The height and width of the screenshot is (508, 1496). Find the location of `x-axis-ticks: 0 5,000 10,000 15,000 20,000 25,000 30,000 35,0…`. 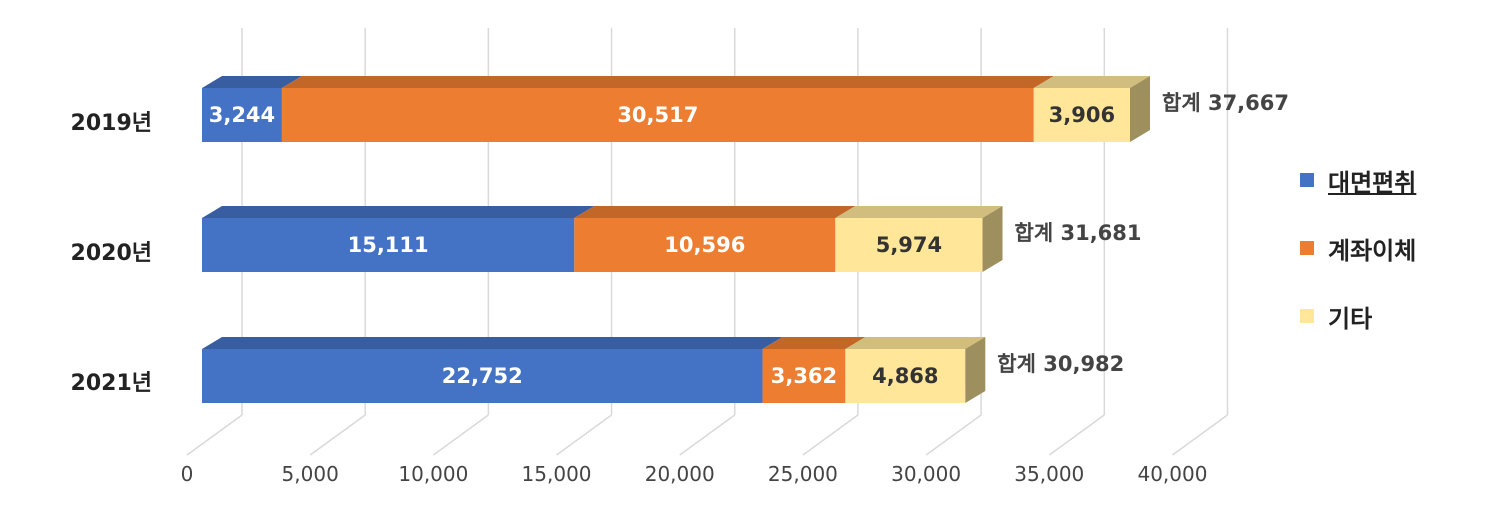

x-axis-ticks: 0 5,000 10,000 15,000 20,000 25,000 30,000 35,0… is located at coordinates (694, 474).